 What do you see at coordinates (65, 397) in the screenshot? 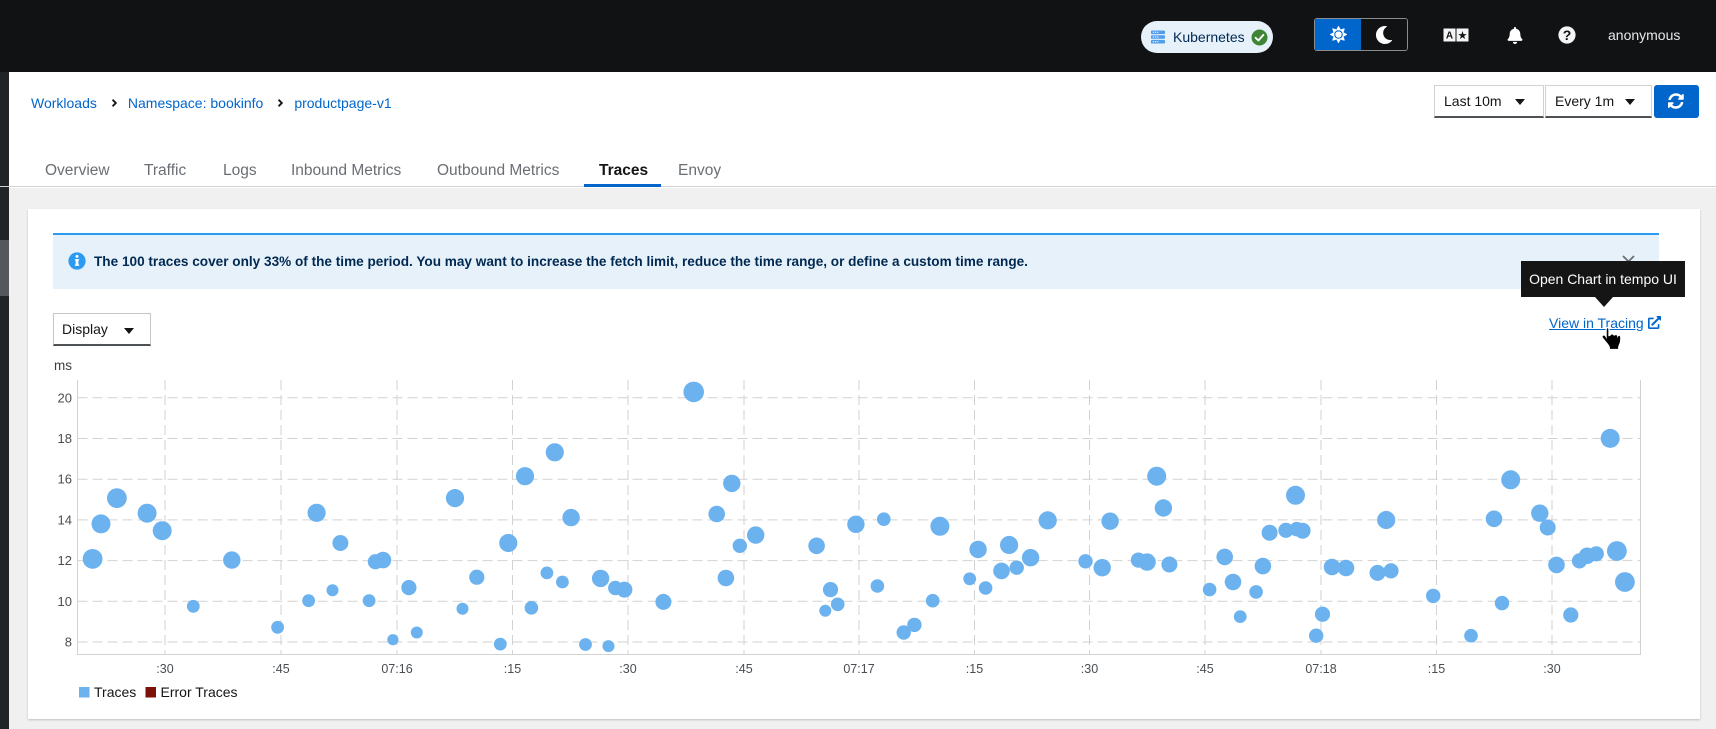
I see `svg-text: 20` at bounding box center [65, 397].